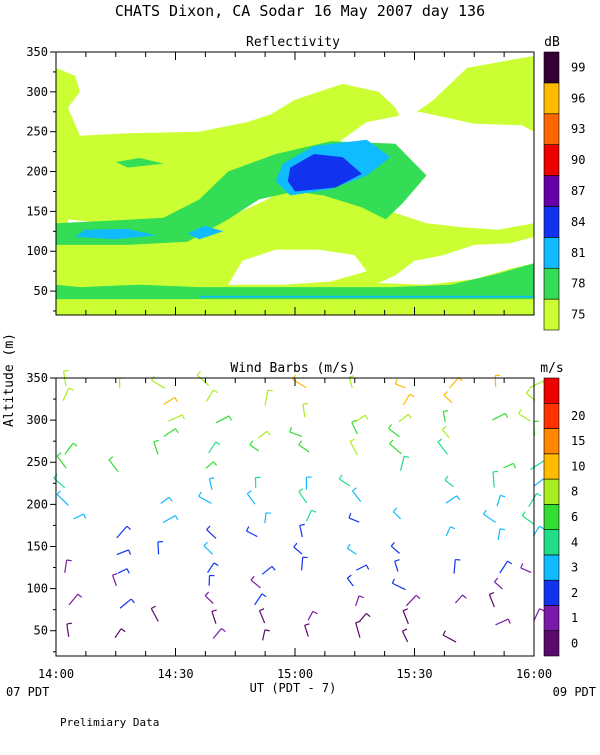 Image resolution: width=600 pixels, height=755 pixels. What do you see at coordinates (578, 191) in the screenshot?
I see `reflectivity-colorbar-label-87: 87` at bounding box center [578, 191].